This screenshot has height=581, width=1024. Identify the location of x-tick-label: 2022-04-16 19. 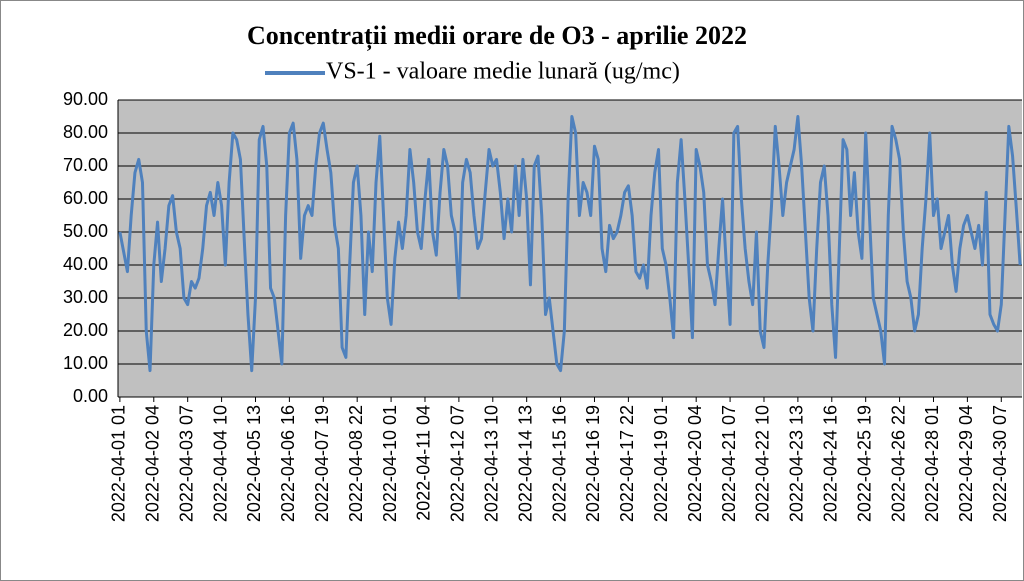
(593, 463).